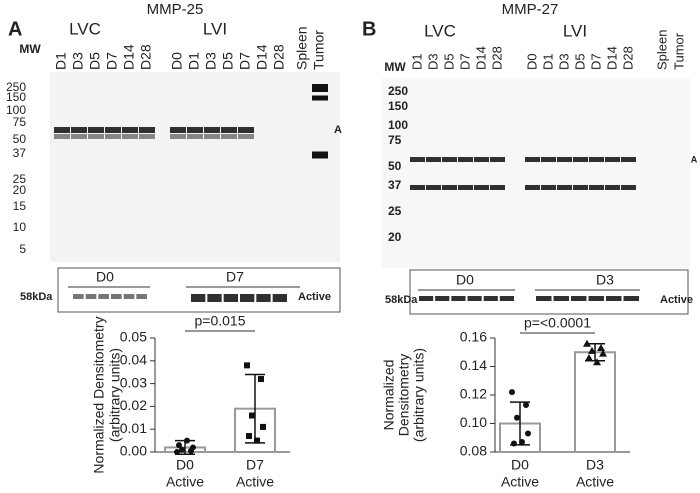 The height and width of the screenshot is (493, 700). What do you see at coordinates (464, 61) in the screenshot?
I see `lane-label: D7` at bounding box center [464, 61].